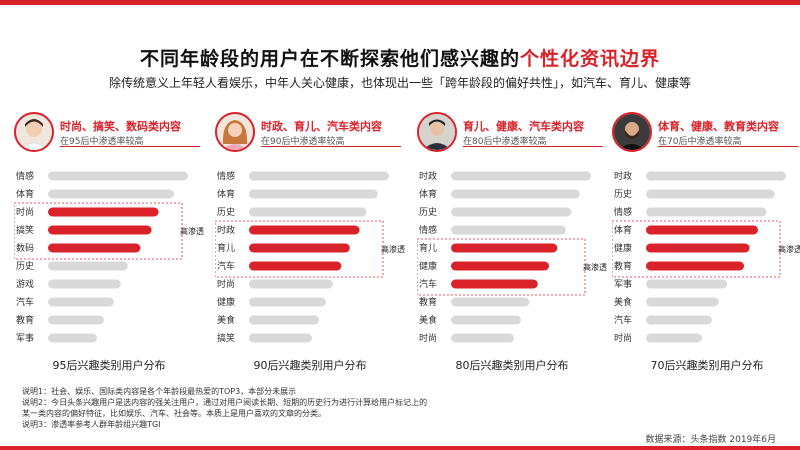  What do you see at coordinates (25, 248) in the screenshot?
I see `category-label: 数码` at bounding box center [25, 248].